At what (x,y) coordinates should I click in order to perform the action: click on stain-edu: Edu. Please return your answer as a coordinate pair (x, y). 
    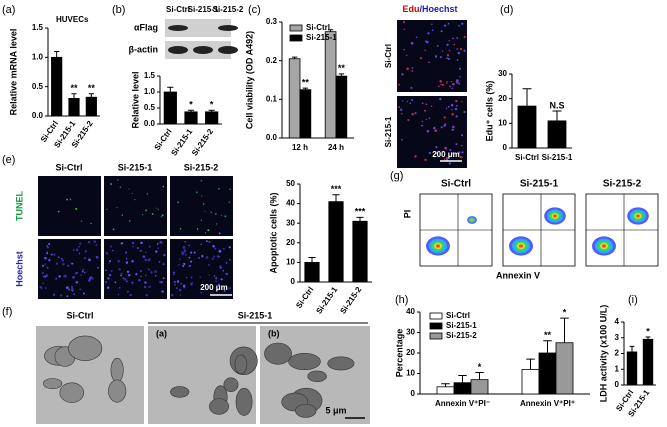
    Looking at the image, I should click on (410, 9).